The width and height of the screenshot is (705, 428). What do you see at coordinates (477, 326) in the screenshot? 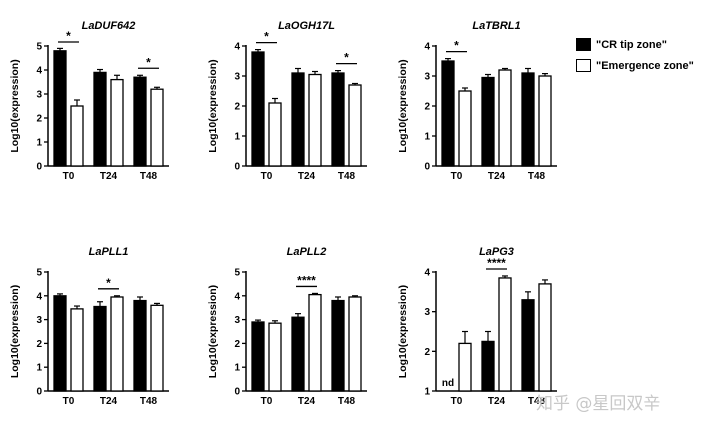
I see `chart-panel-lapg3: LaPG3 Log10(expression) 1 2 3 4 T0 T24 T48 nd ****` at bounding box center [477, 326].